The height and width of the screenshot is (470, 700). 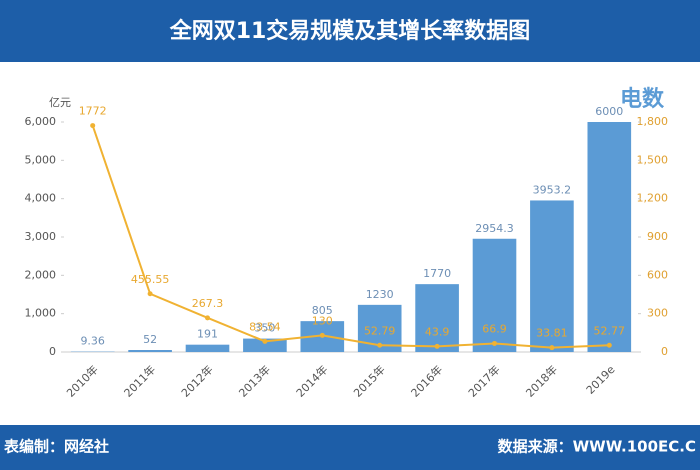 I want to click on footer-banner, so click(x=350, y=447).